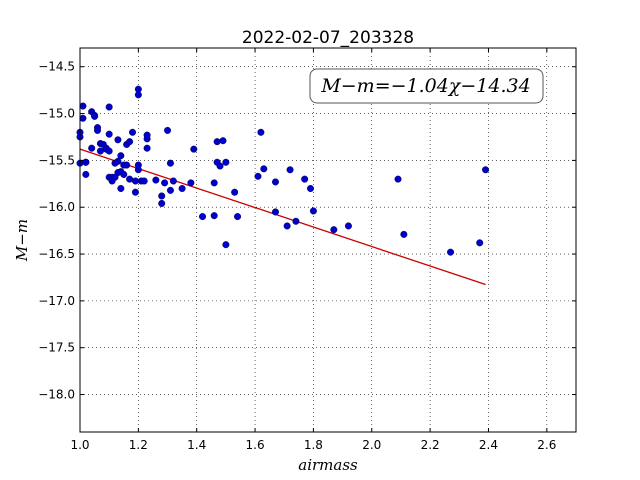  I want to click on fit-annotation: M−m=−1.04χ−14.34, so click(426, 86).